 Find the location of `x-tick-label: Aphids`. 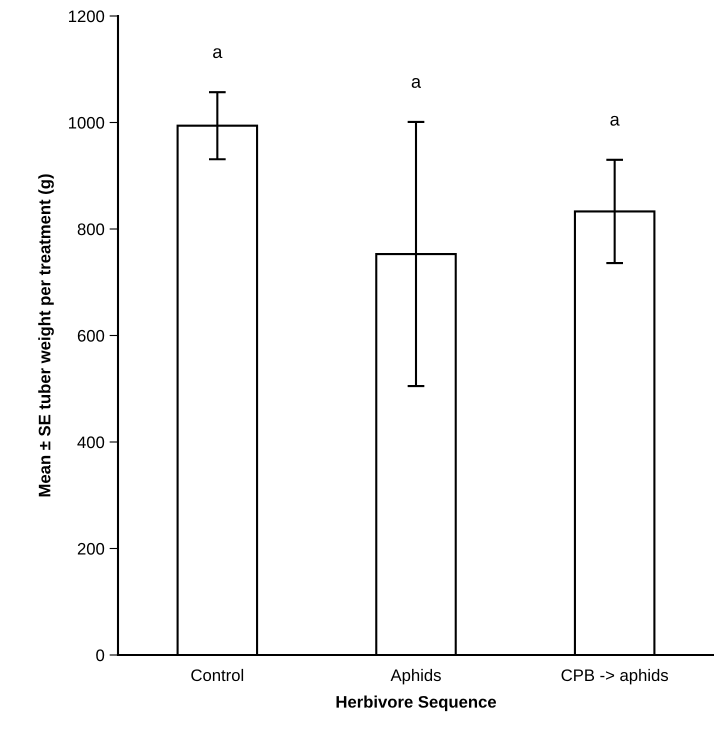

x-tick-label: Aphids is located at coordinates (415, 676).